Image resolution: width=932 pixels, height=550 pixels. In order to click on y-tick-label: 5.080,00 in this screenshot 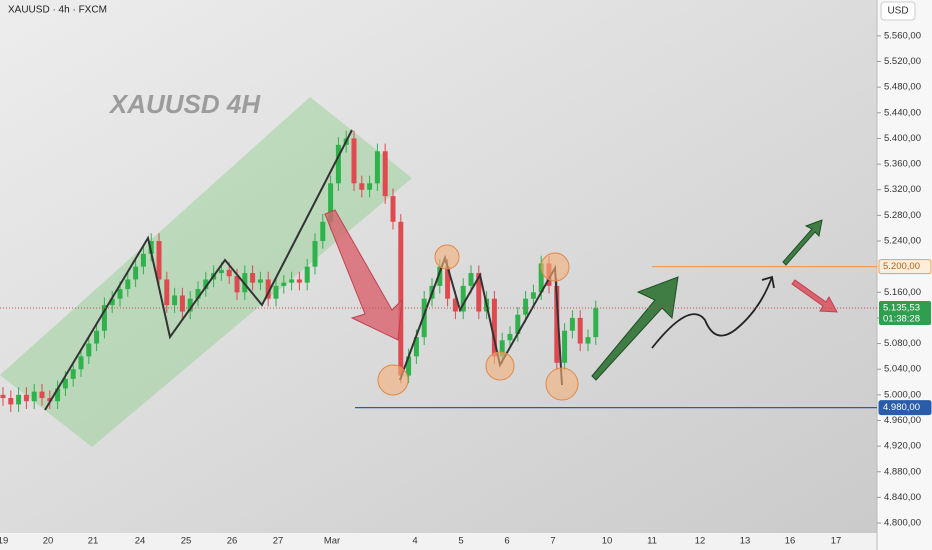, I will do `click(902, 343)`.